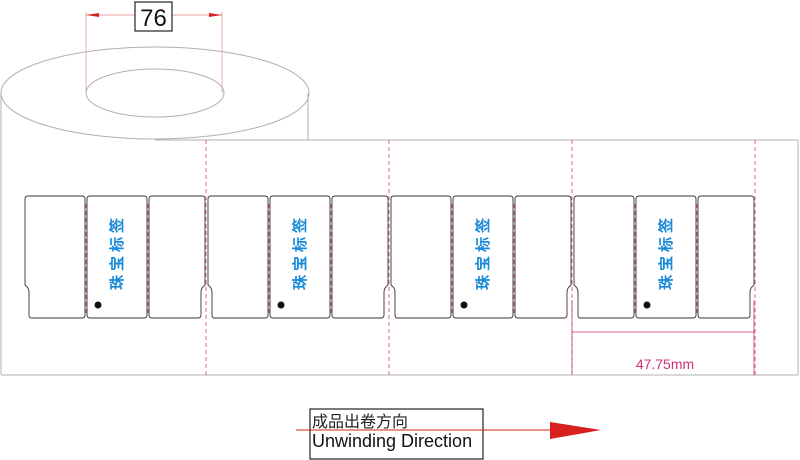  What do you see at coordinates (575, 430) in the screenshot?
I see `direction-arrow-icon` at bounding box center [575, 430].